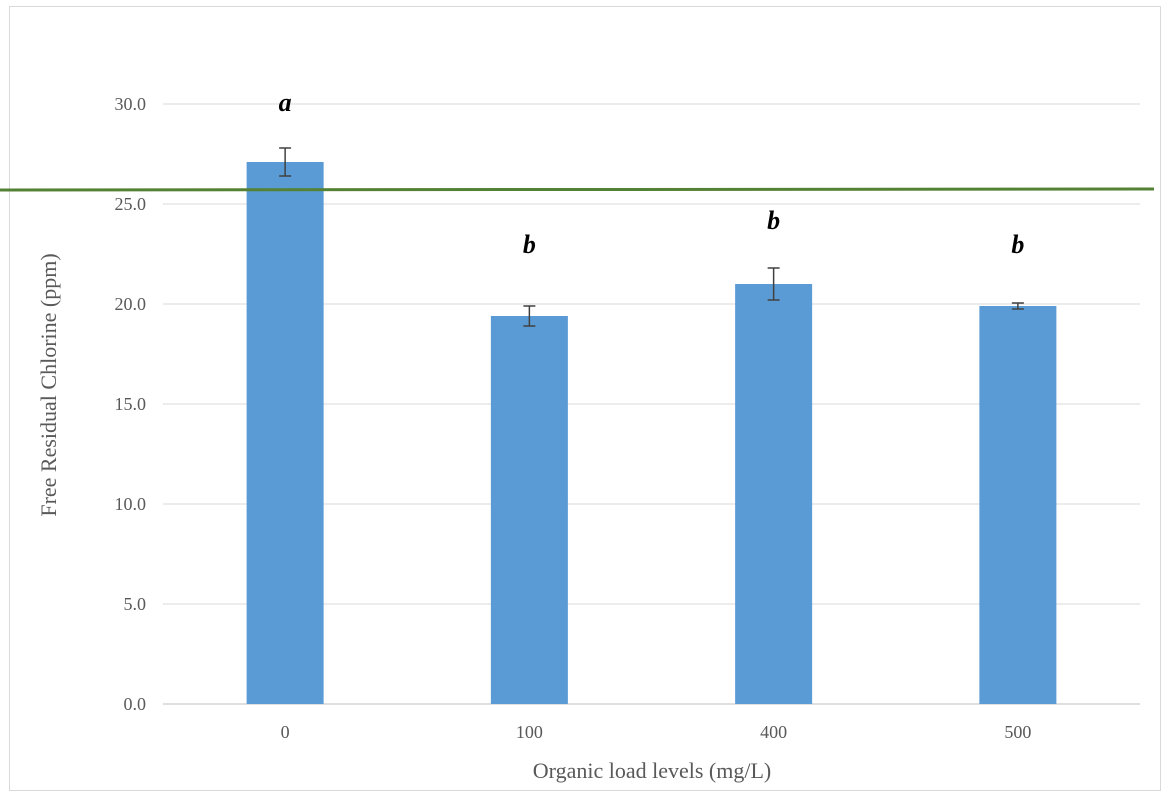 This screenshot has width=1163, height=793. What do you see at coordinates (131, 304) in the screenshot?
I see `y-tick-label: 20.0` at bounding box center [131, 304].